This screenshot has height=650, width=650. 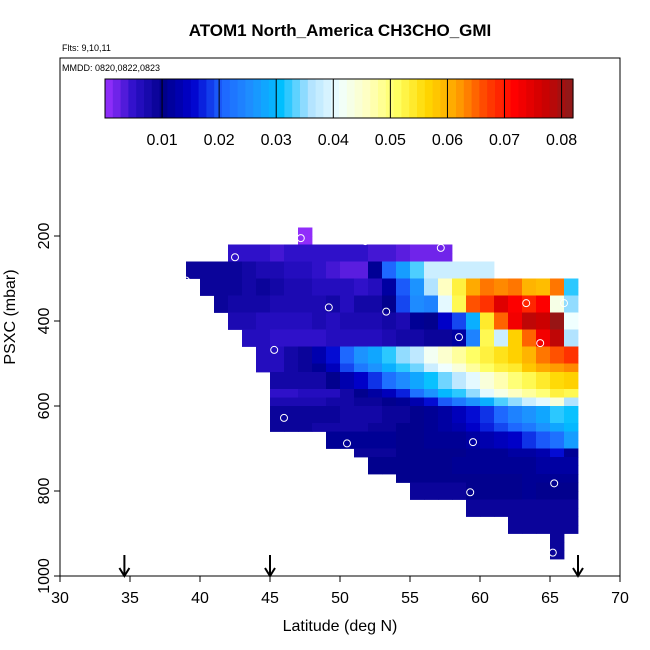 What do you see at coordinates (44, 236) in the screenshot?
I see `y-tick-label: 200` at bounding box center [44, 236].